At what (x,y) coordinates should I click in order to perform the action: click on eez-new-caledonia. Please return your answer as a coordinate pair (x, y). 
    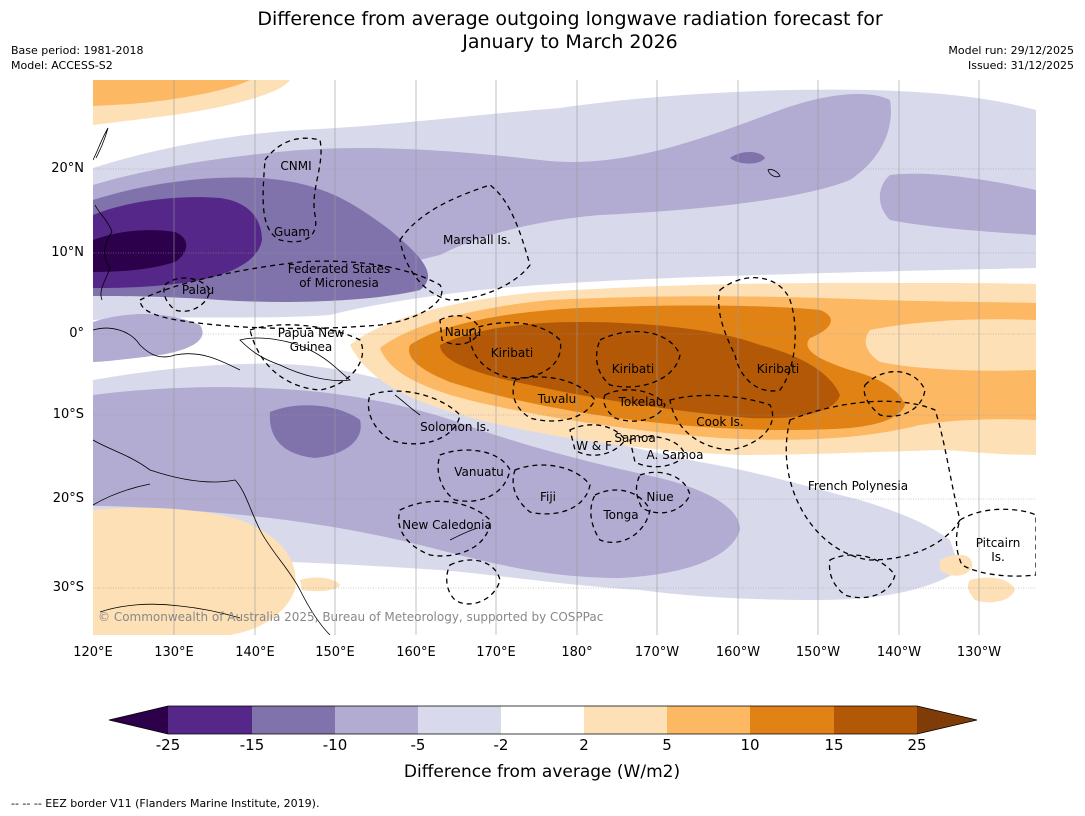
    Looking at the image, I should click on (444, 528).